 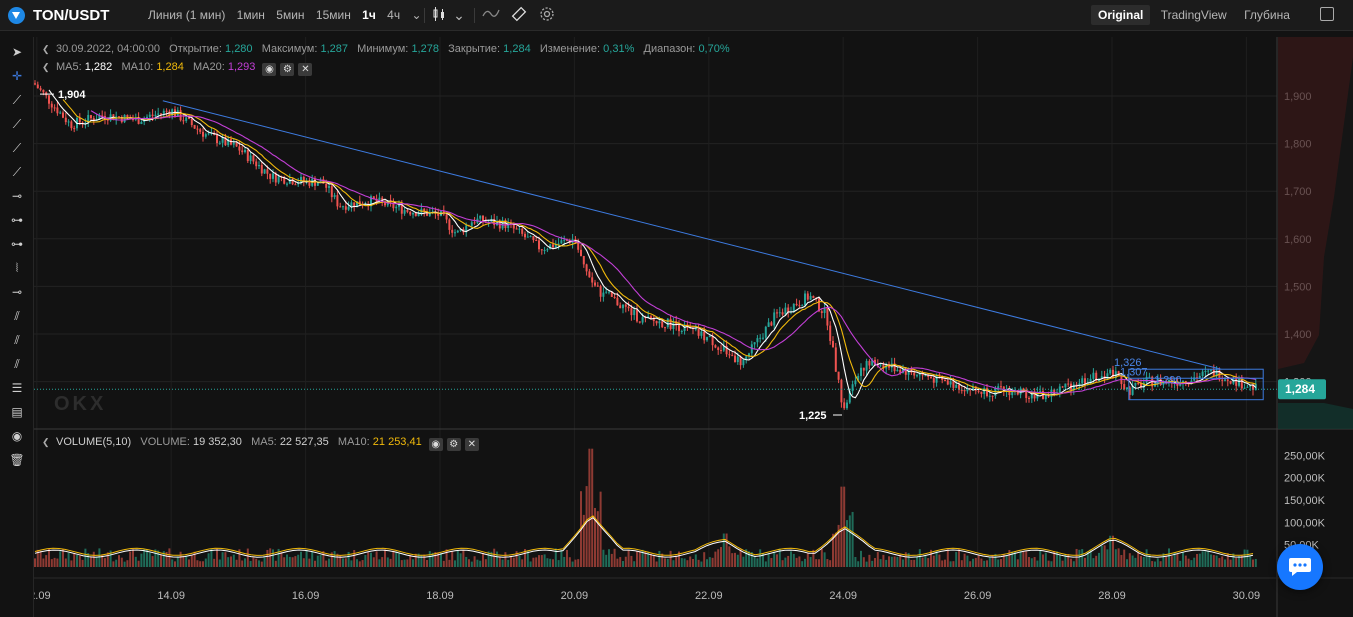 What do you see at coordinates (17, 316) in the screenshot?
I see `parallel-channel-icon: ⫽` at bounding box center [17, 316].